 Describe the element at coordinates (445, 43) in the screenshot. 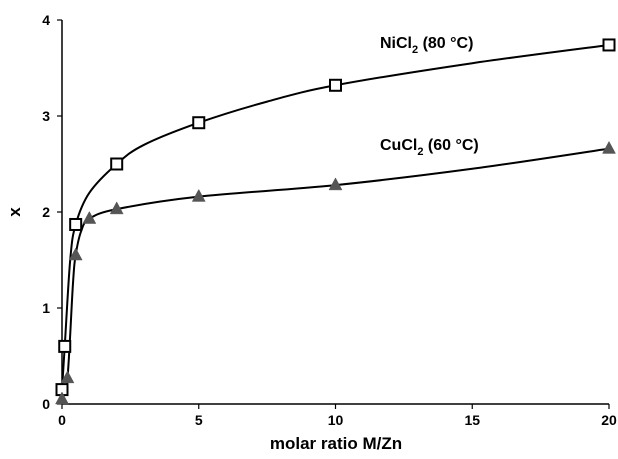

I see `series-label-nicl2-condition: (80 °C)` at that location.